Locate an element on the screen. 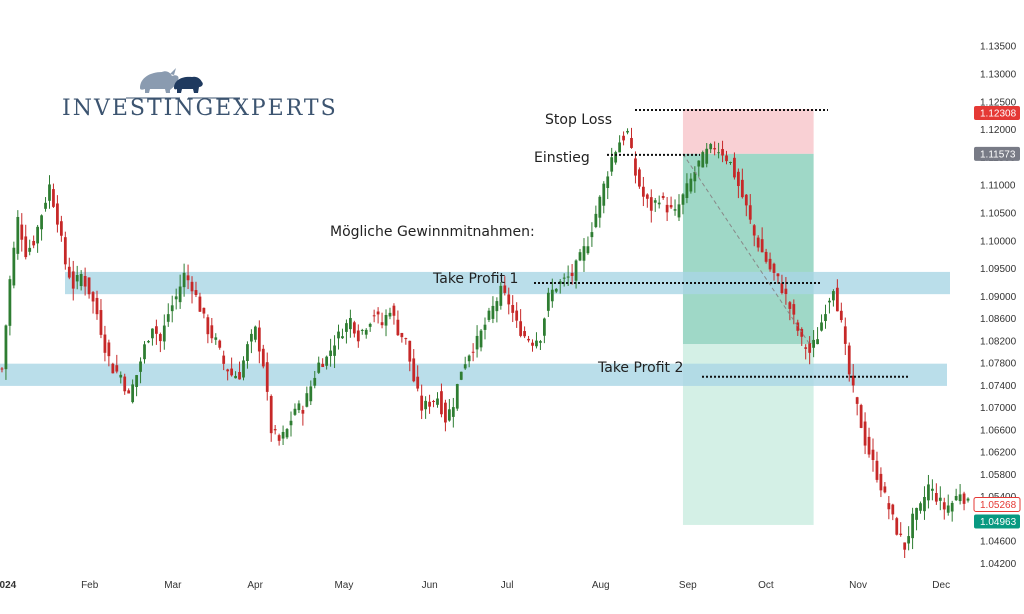 The image size is (1024, 614). profit-zone is located at coordinates (748, 249).